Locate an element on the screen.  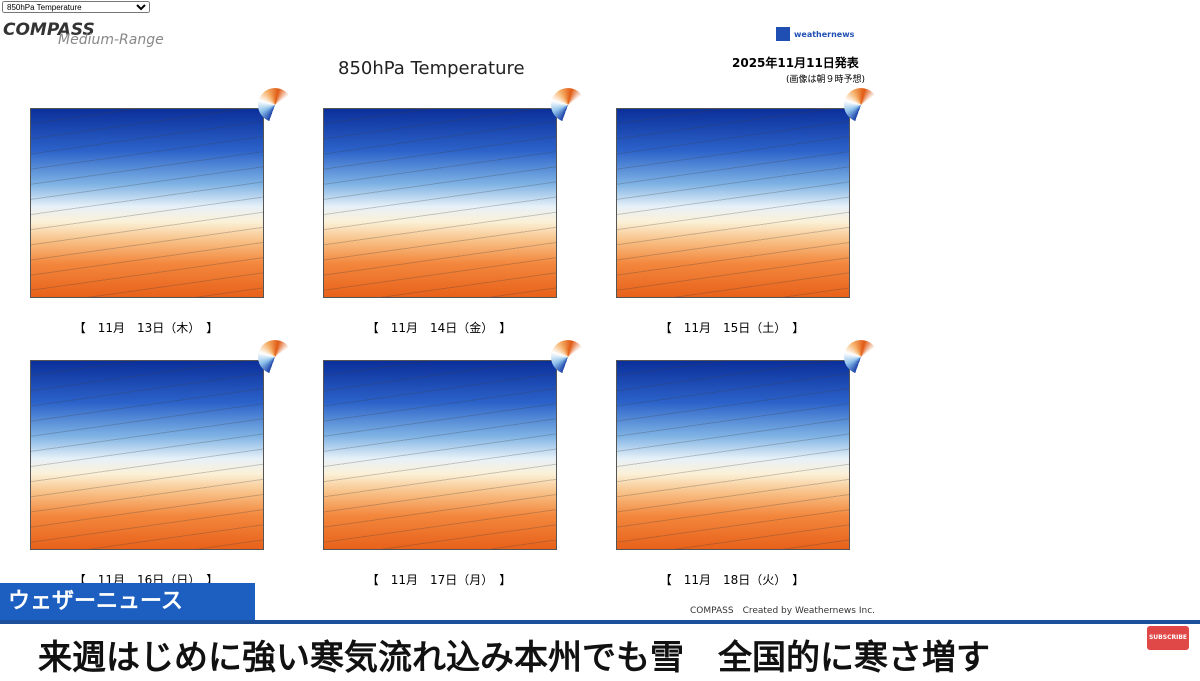
product-select: 850hPa Temperature is located at coordinates (76, 7).